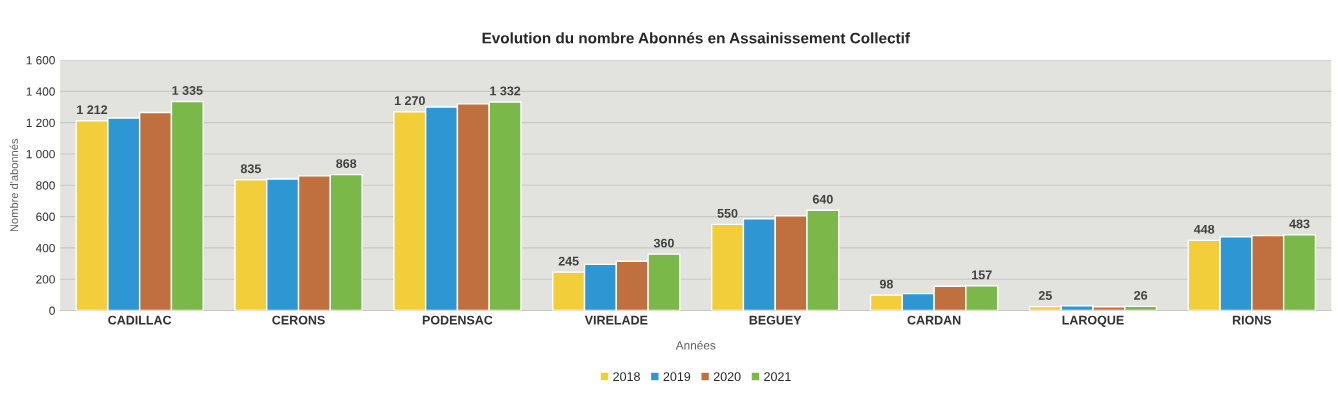 The width and height of the screenshot is (1338, 414). I want to click on y-tick-label: 1 600, so click(40, 60).